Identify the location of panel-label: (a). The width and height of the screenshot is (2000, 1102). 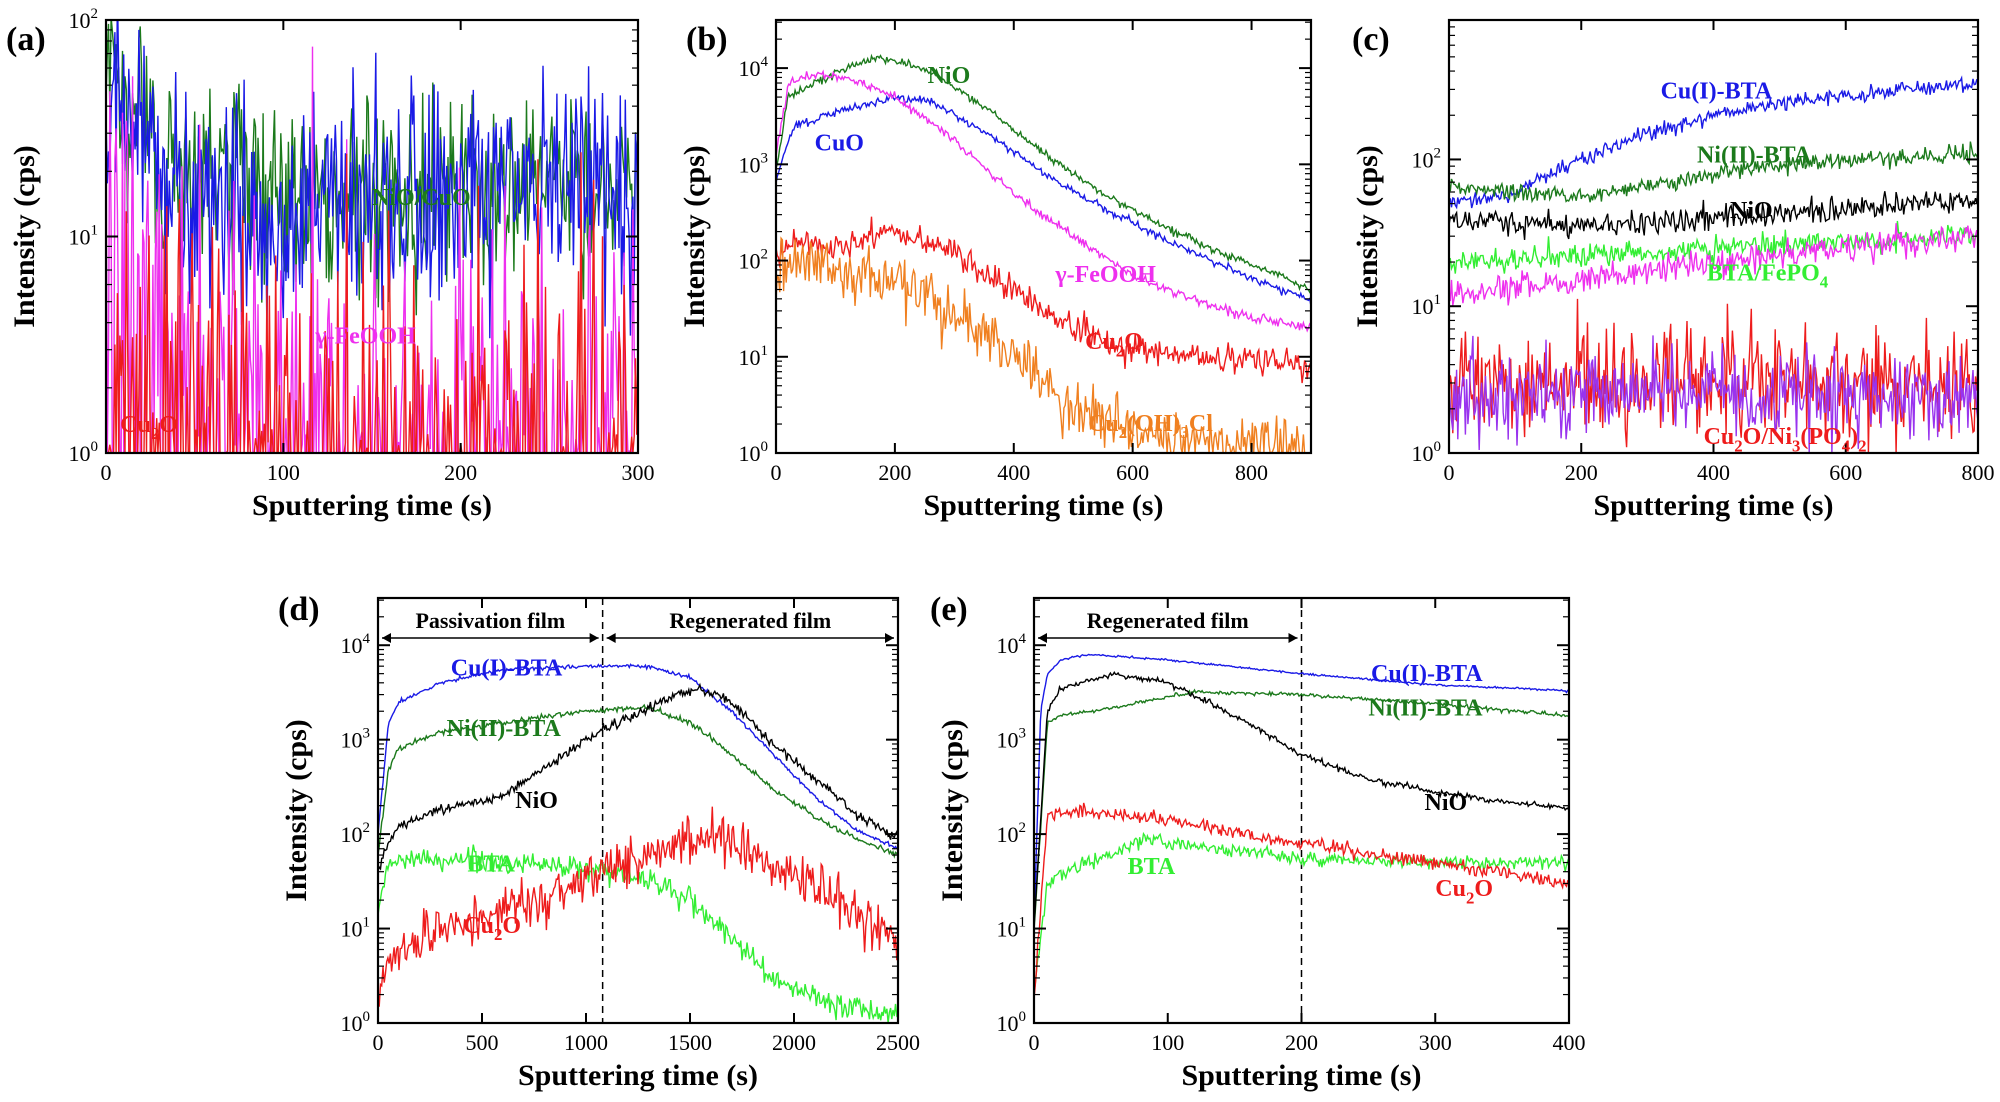
(26, 39).